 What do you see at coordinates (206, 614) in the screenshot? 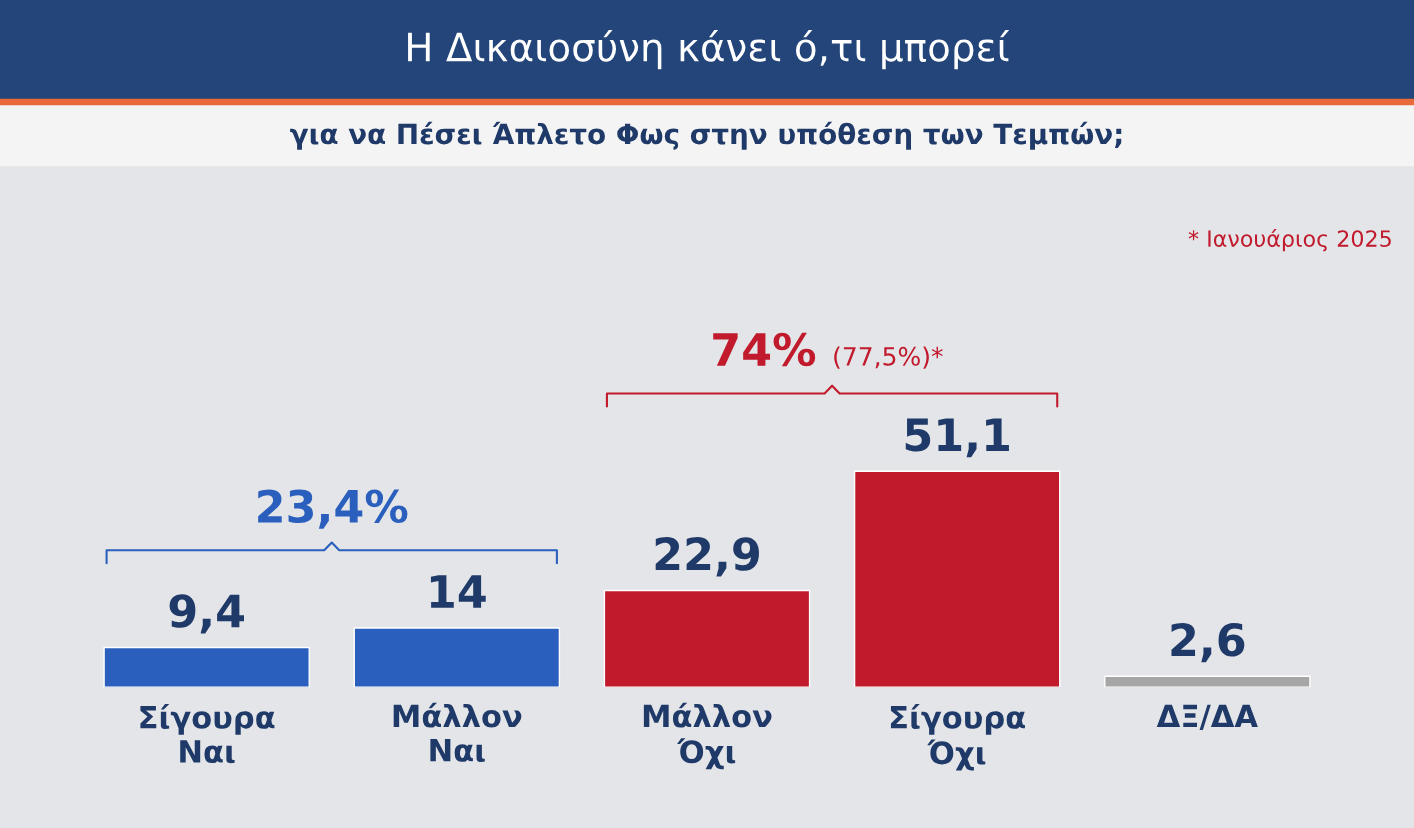
I see `data-label: 9,4` at bounding box center [206, 614].